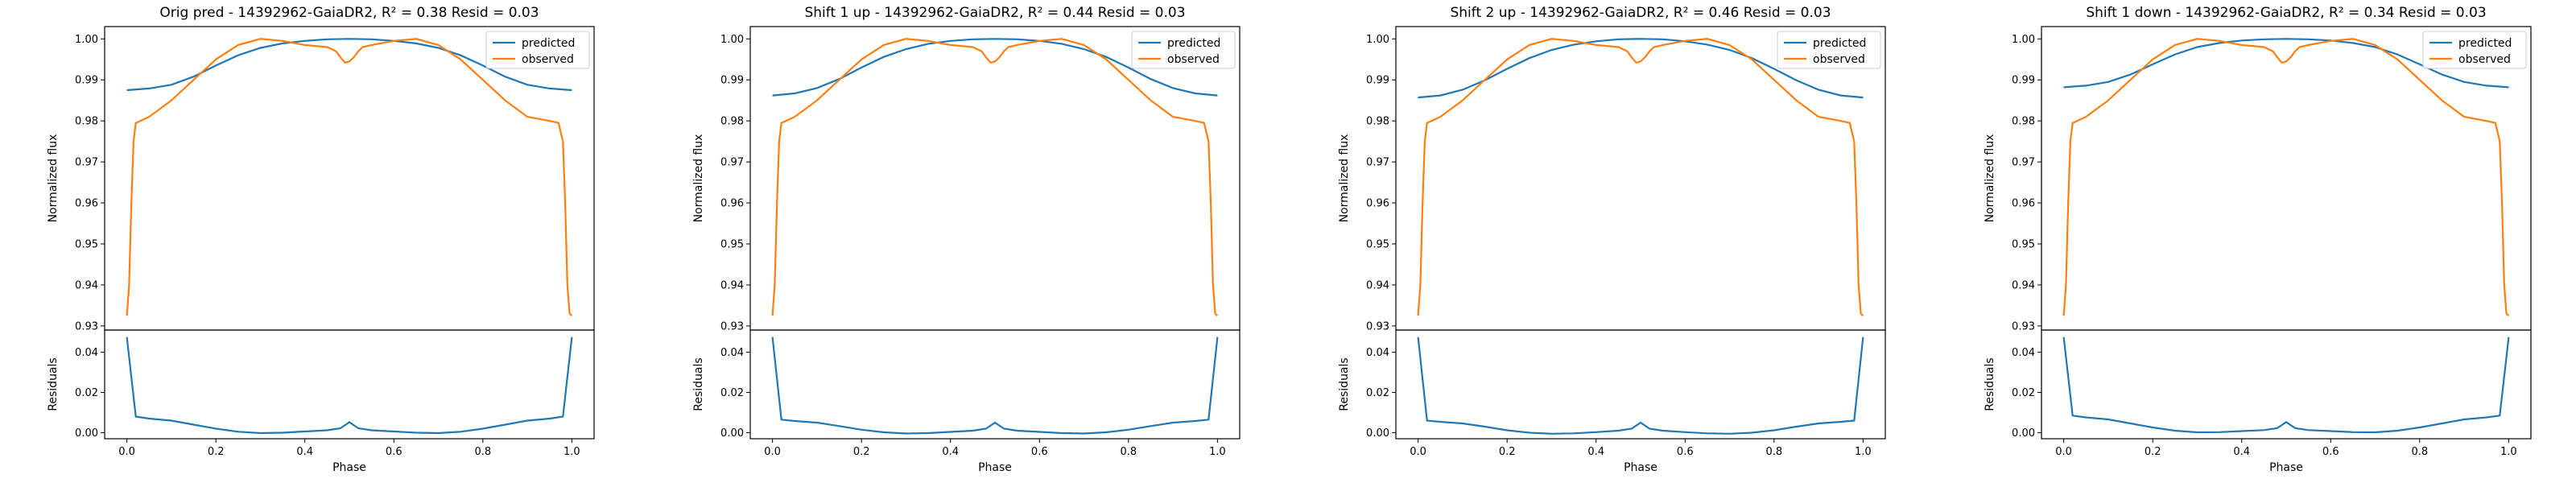 The image size is (2576, 483). I want to click on x-tick-label: 0.0, so click(772, 452).